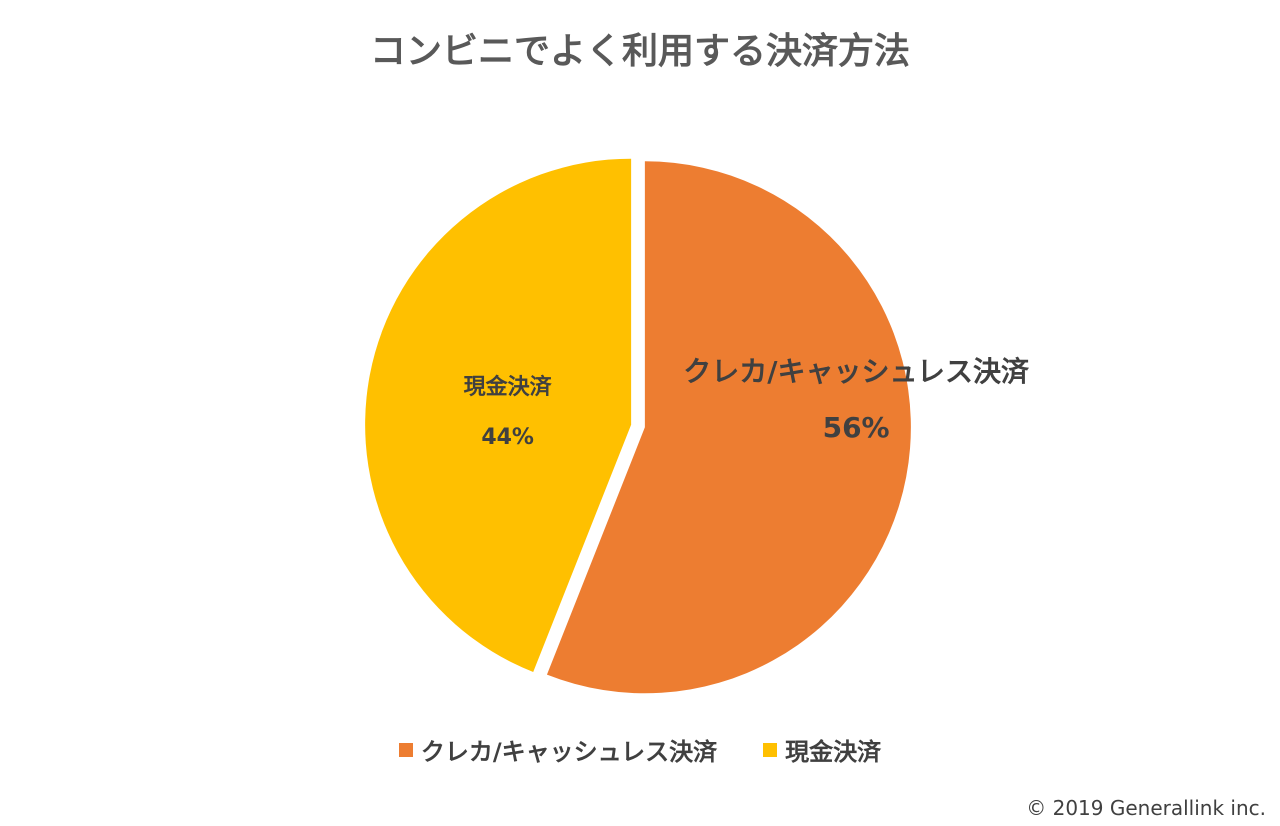  Describe the element at coordinates (508, 387) in the screenshot. I see `slice-label-cash: 現金決済` at that location.